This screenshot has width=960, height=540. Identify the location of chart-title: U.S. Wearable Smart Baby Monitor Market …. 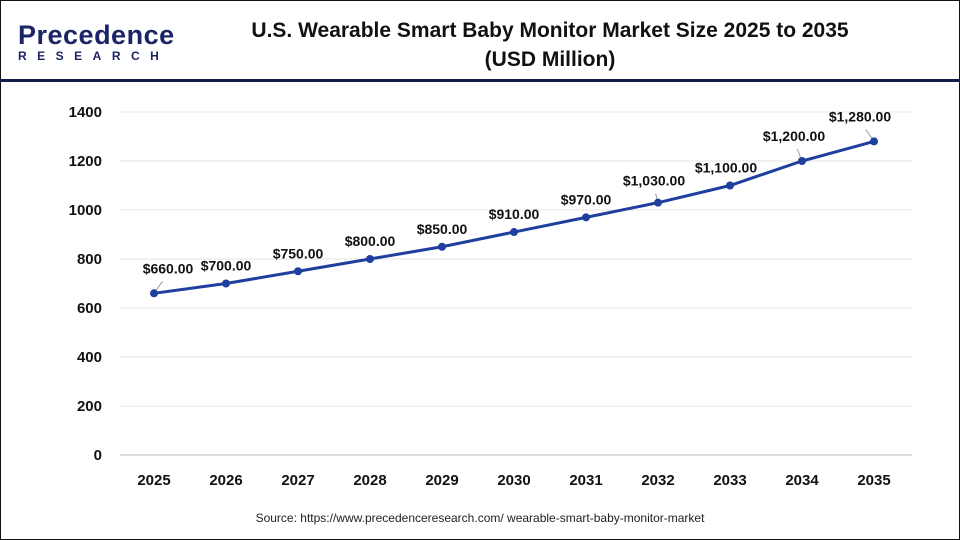
(550, 45).